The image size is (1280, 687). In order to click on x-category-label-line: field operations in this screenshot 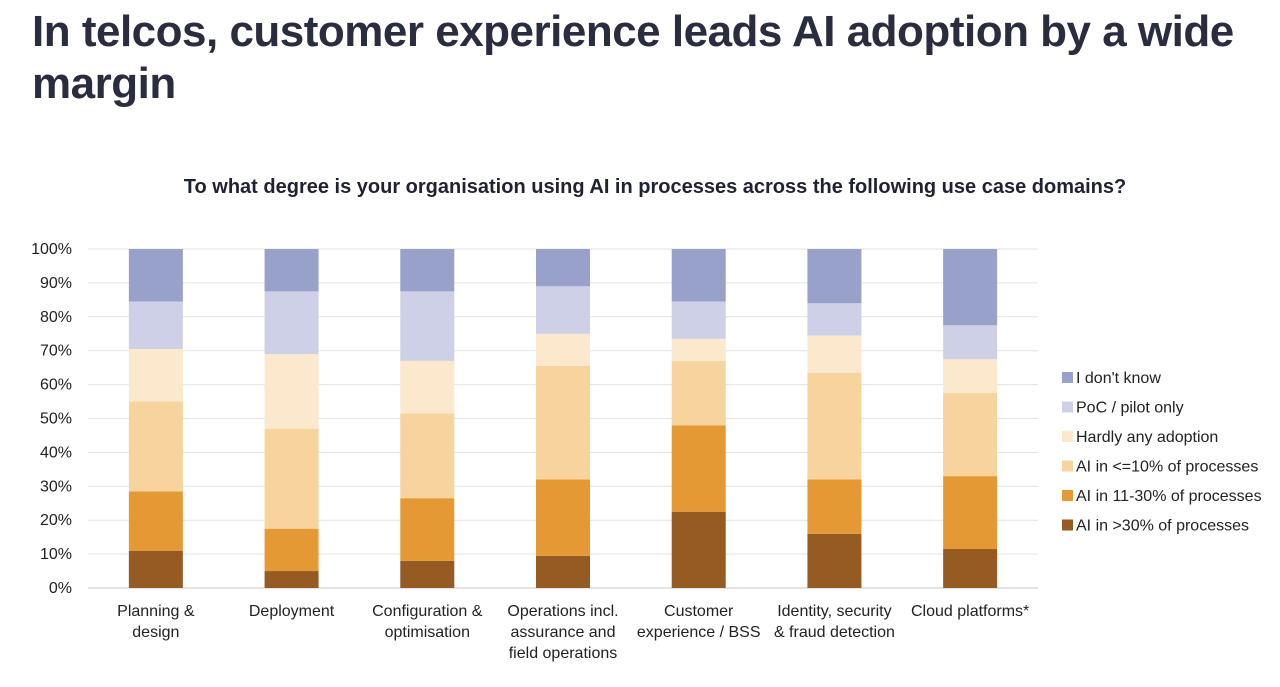, I will do `click(563, 653)`.